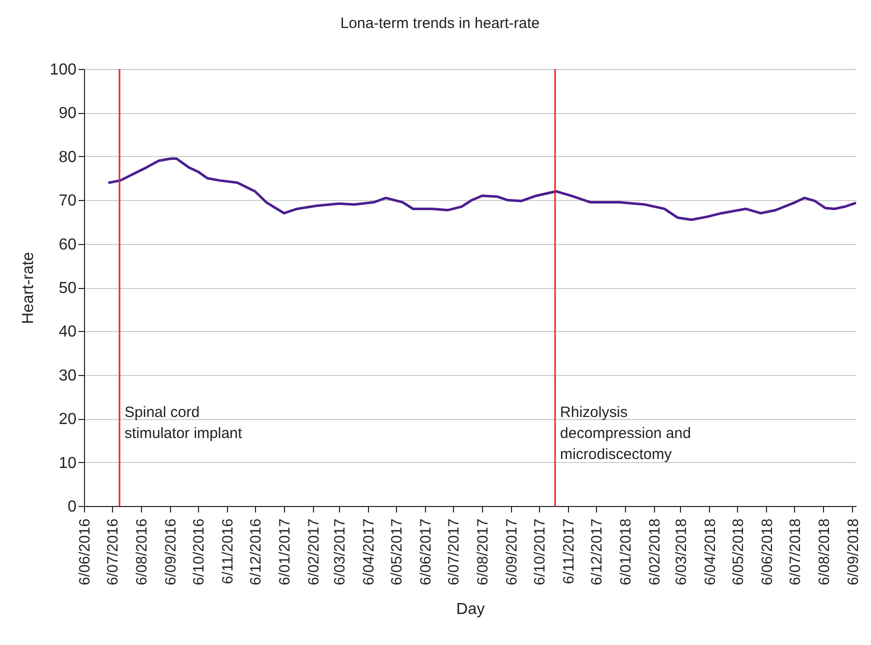  Describe the element at coordinates (72, 507) in the screenshot. I see `y-tick-label: 0` at that location.